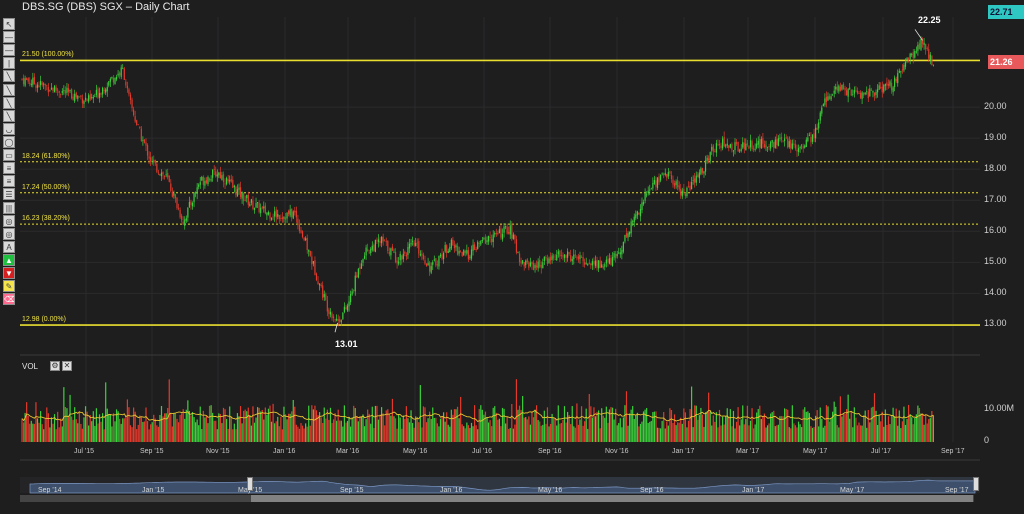 Image resolution: width=1024 pixels, height=514 pixels. What do you see at coordinates (9, 50) in the screenshot?
I see `horizontal-ray-tool: —` at bounding box center [9, 50].